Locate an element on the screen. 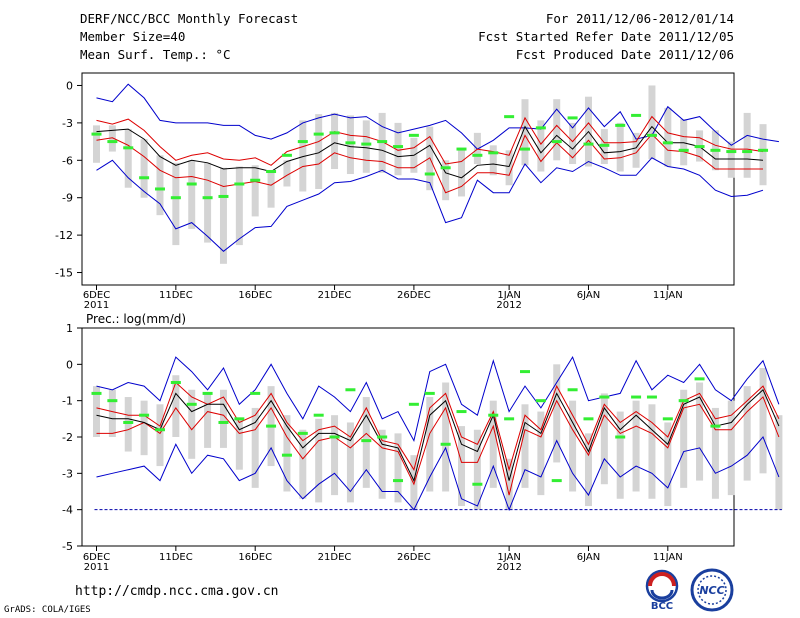 The height and width of the screenshot is (618, 800). x-tick-label: 11DEC is located at coordinates (176, 295).